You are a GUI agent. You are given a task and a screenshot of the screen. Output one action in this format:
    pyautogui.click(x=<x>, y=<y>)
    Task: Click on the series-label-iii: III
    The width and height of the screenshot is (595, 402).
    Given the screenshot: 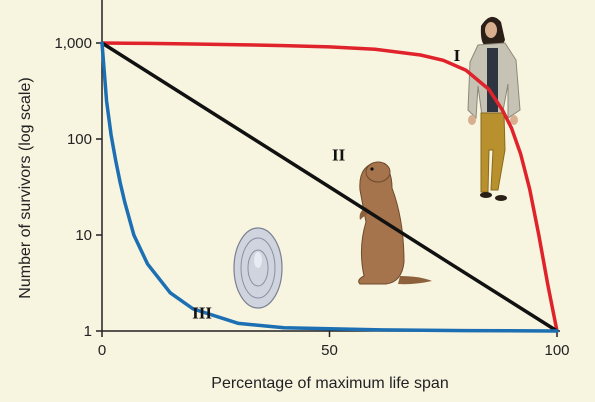 What is the action you would take?
    pyautogui.click(x=202, y=312)
    